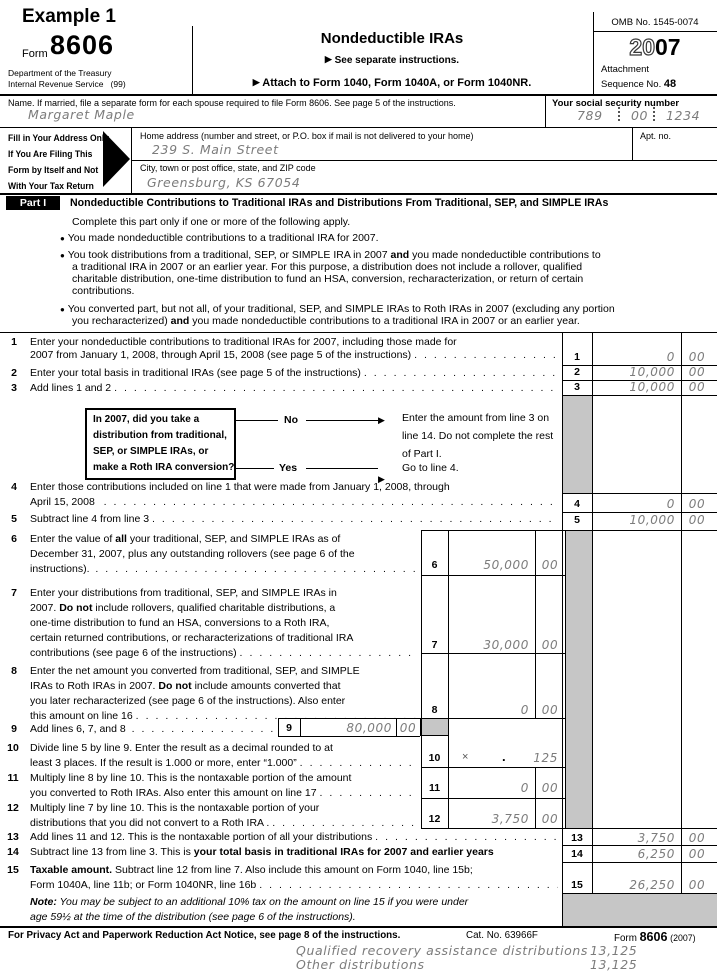 The width and height of the screenshot is (717, 975). Describe the element at coordinates (35, 54) in the screenshot. I see `form-word: Form` at that location.